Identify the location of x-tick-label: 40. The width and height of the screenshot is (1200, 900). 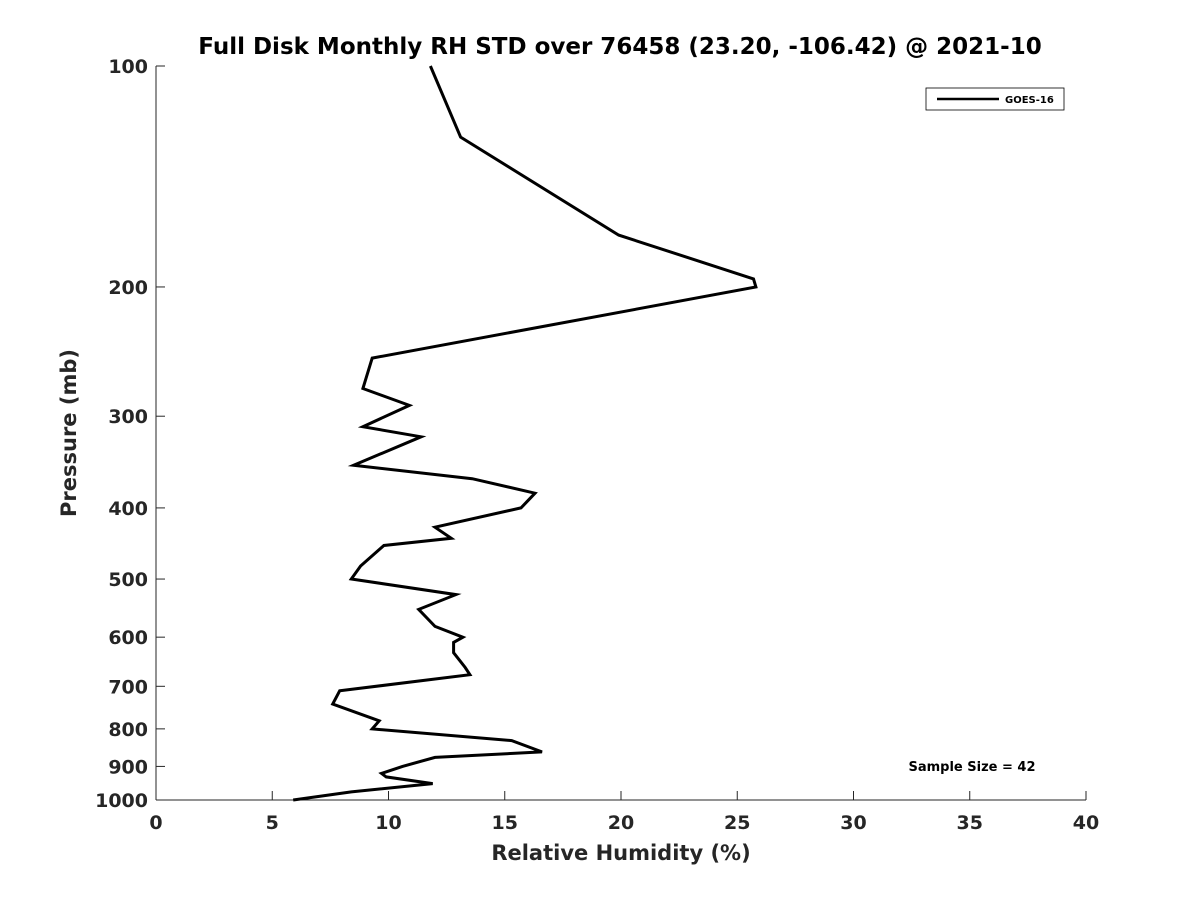
(1086, 823).